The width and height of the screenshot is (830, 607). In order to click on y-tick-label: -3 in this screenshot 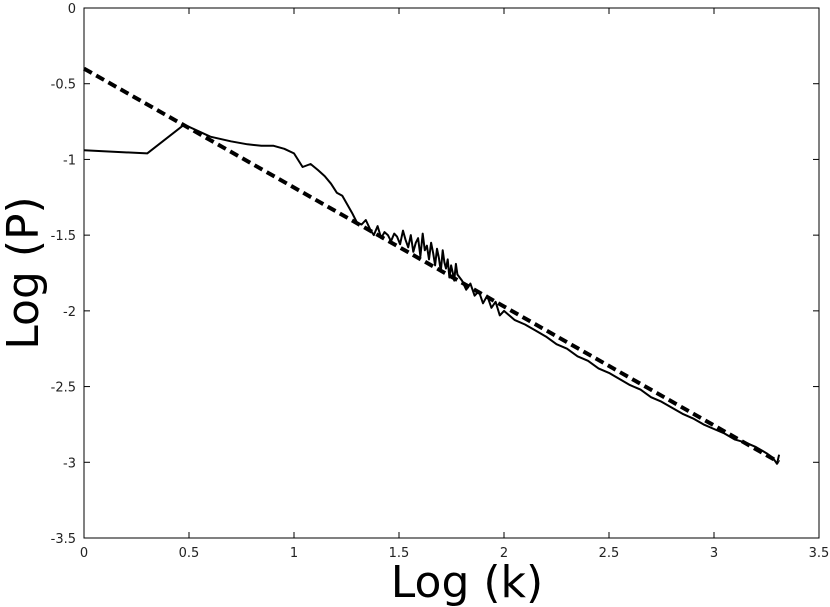, I will do `click(69, 463)`.